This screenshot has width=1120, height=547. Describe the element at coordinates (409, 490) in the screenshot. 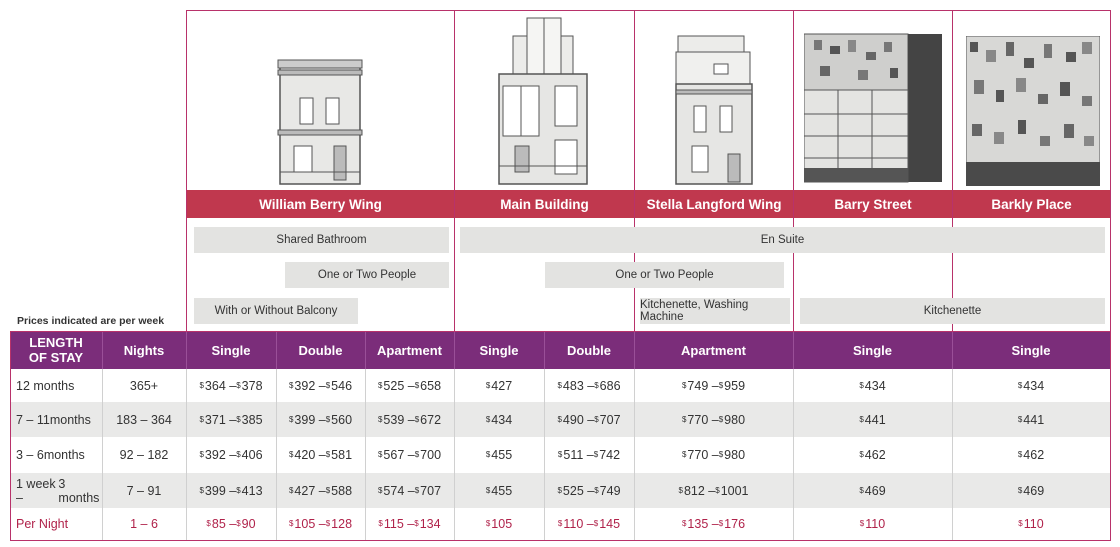

I see `cell-price: $574 – $707` at that location.